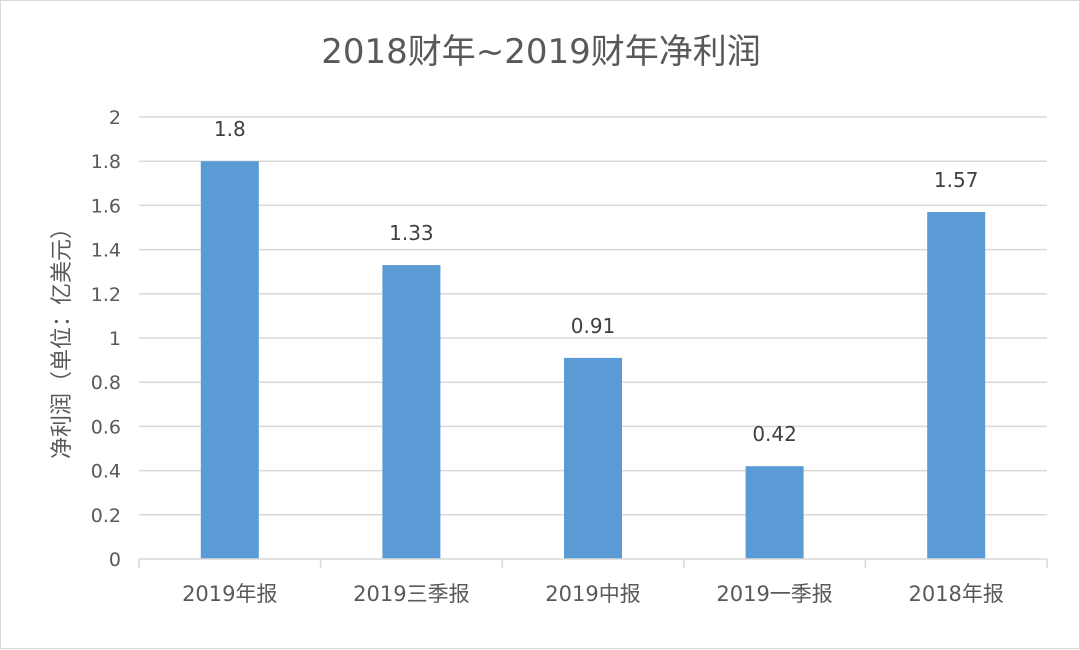  I want to click on y-tick-label: 1.4, so click(106, 251).